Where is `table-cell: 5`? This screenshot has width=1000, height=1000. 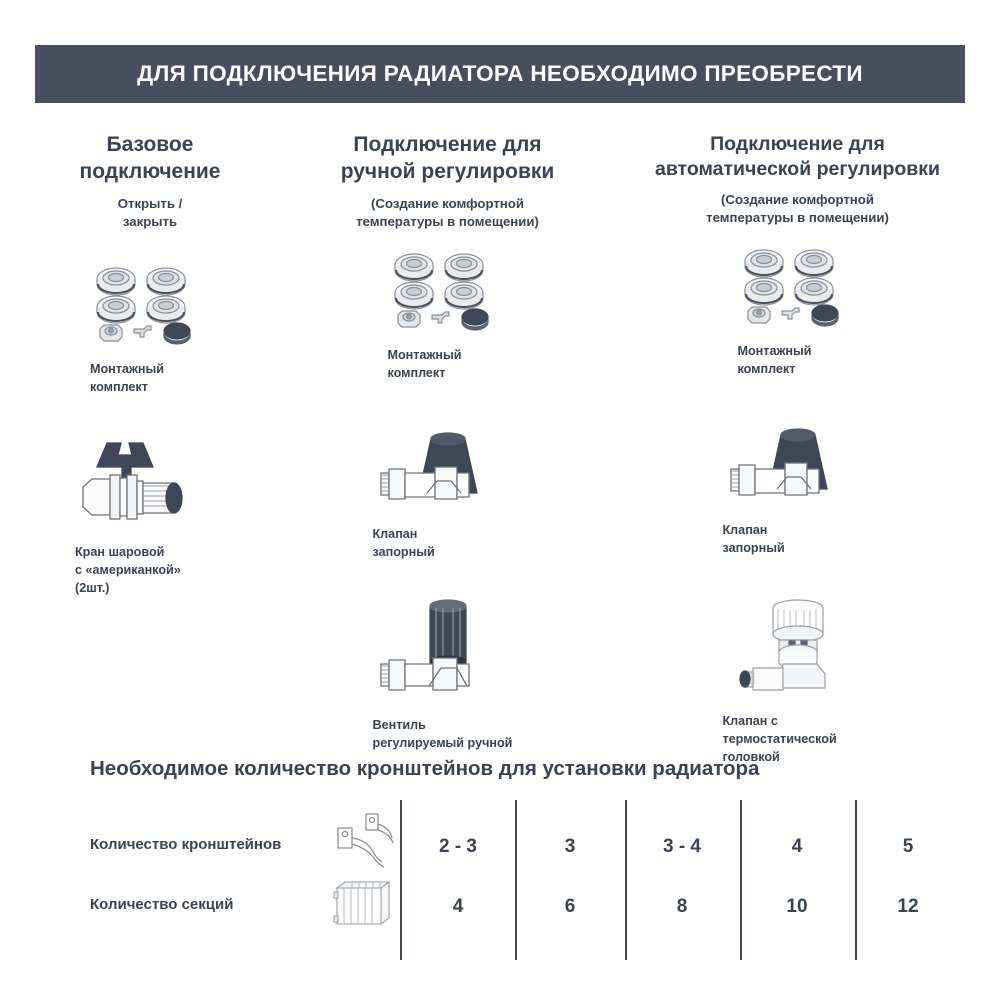 table-cell: 5 is located at coordinates (908, 846).